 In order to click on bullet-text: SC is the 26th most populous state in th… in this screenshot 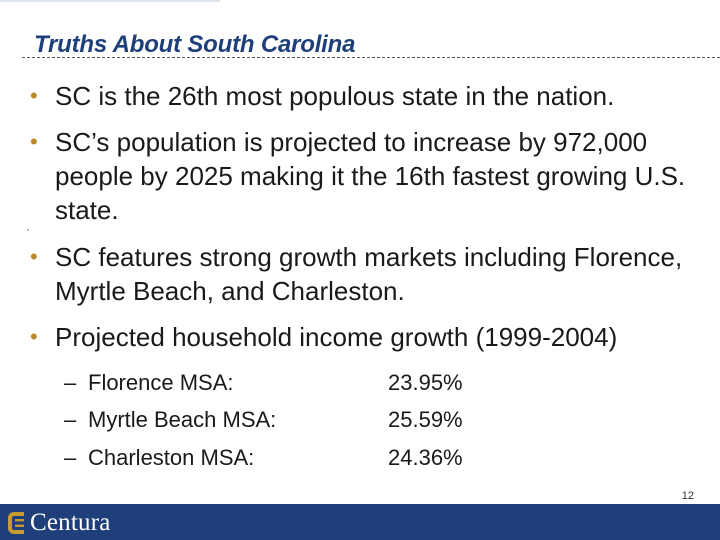, I will do `click(335, 96)`.